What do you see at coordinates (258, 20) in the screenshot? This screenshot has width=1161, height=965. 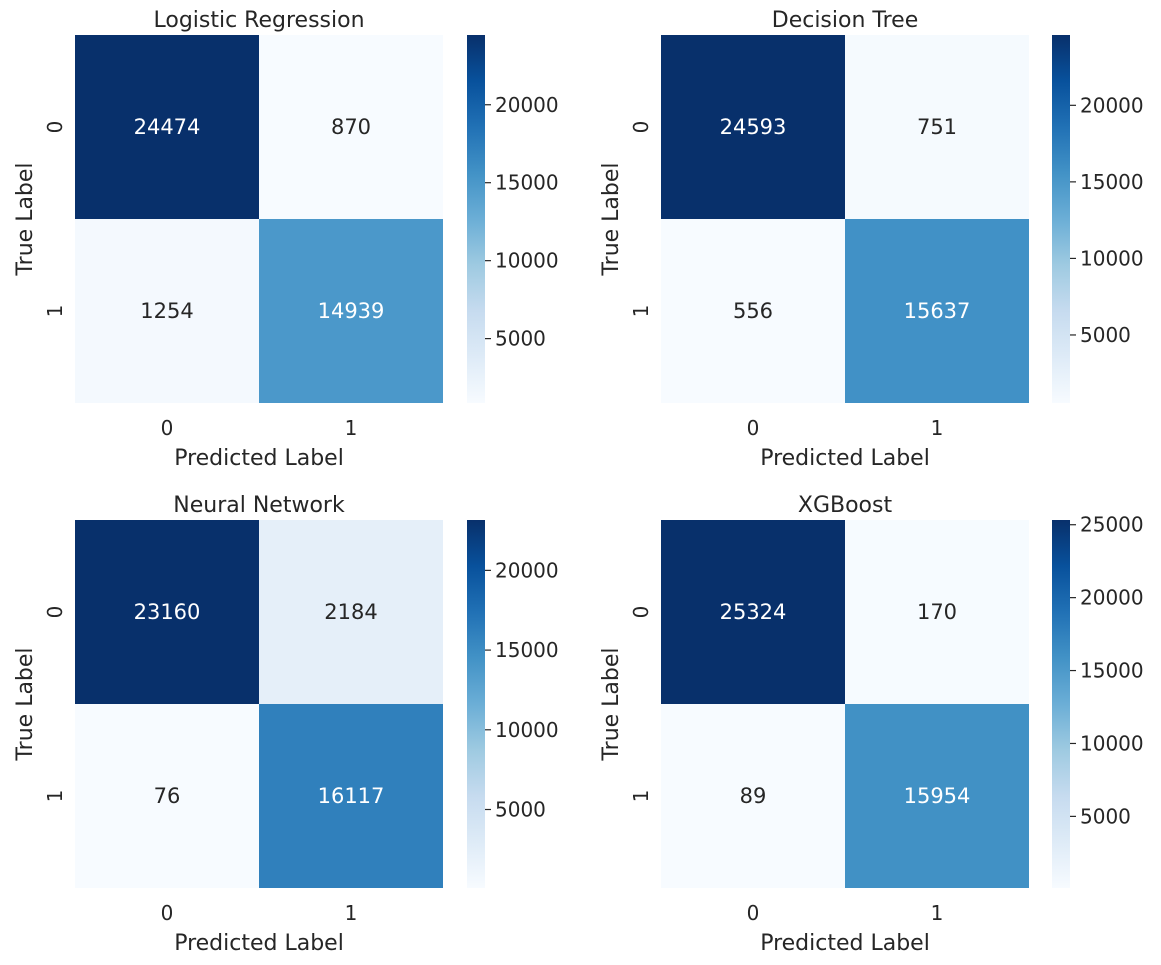 I see `chart-title: Logistic Regression` at bounding box center [258, 20].